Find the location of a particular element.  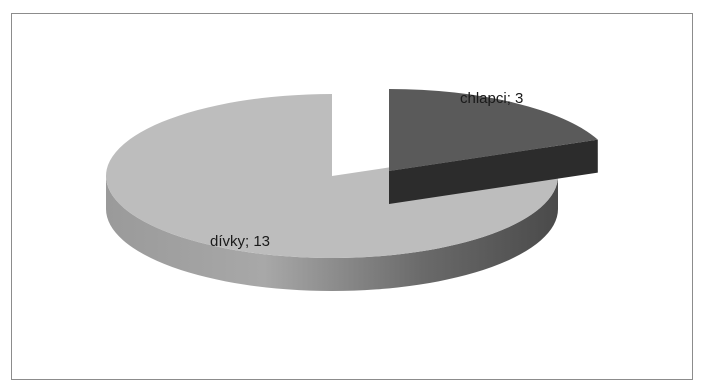

data-label-divky: dívky; 13 is located at coordinates (240, 241).